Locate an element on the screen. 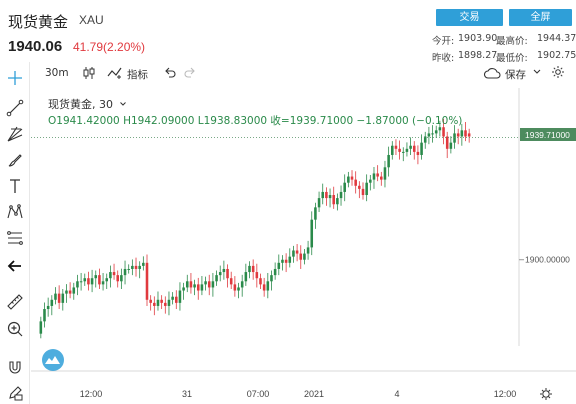  undo-icon is located at coordinates (170, 73).